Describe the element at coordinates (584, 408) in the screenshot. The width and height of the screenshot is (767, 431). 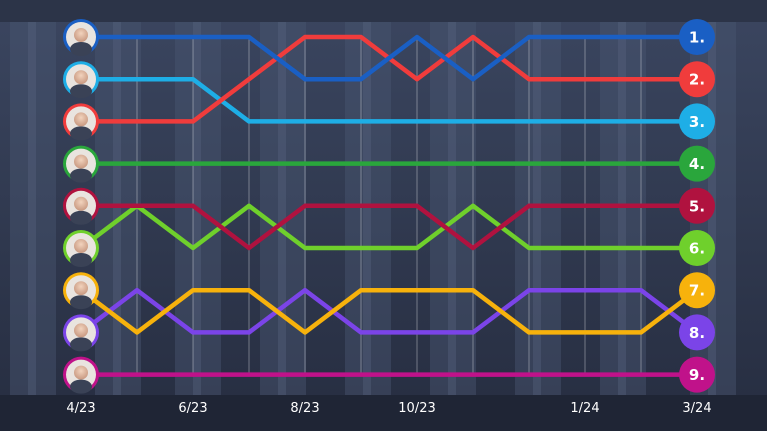
I see `x-tick-label: 1/24` at that location.